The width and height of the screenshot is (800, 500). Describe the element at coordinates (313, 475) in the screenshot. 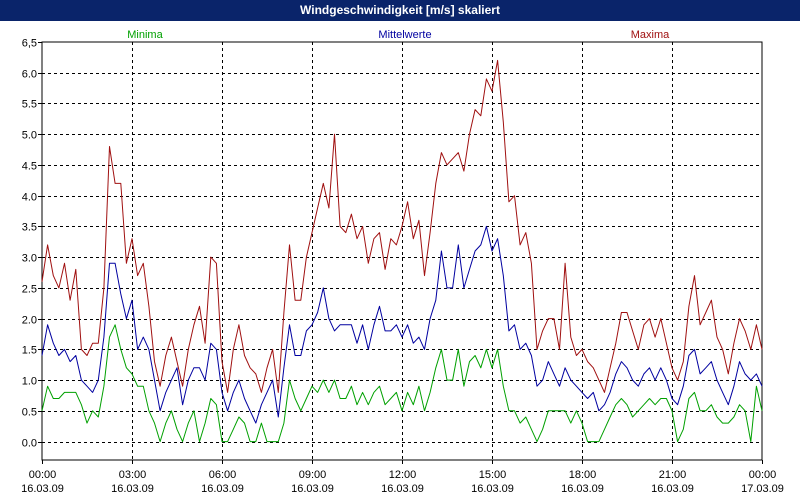

I see `x-tick-time-label: 09:00` at that location.